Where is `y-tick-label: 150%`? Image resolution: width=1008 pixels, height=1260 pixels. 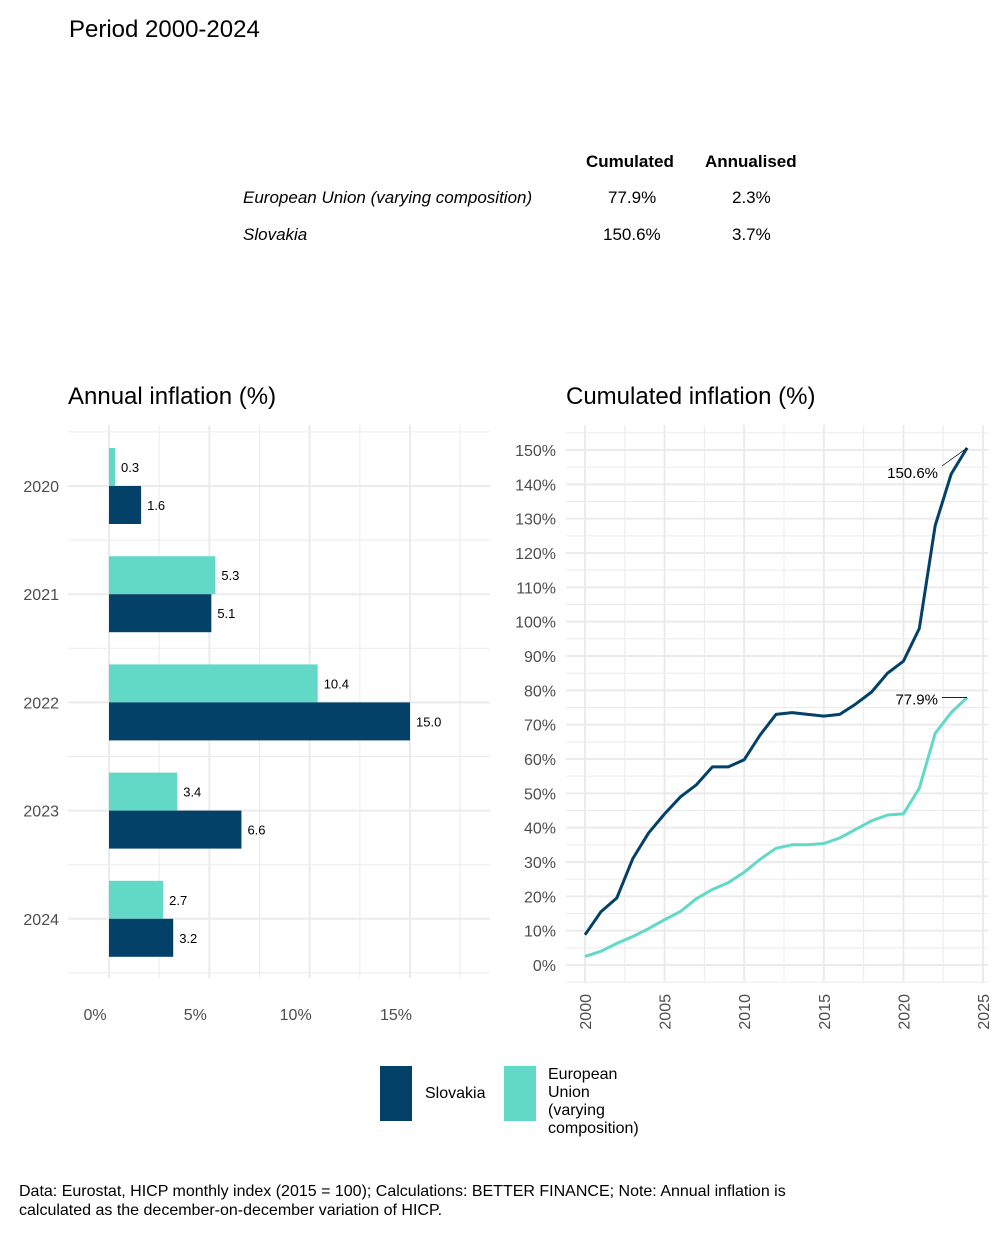 y-tick-label: 150% is located at coordinates (535, 451).